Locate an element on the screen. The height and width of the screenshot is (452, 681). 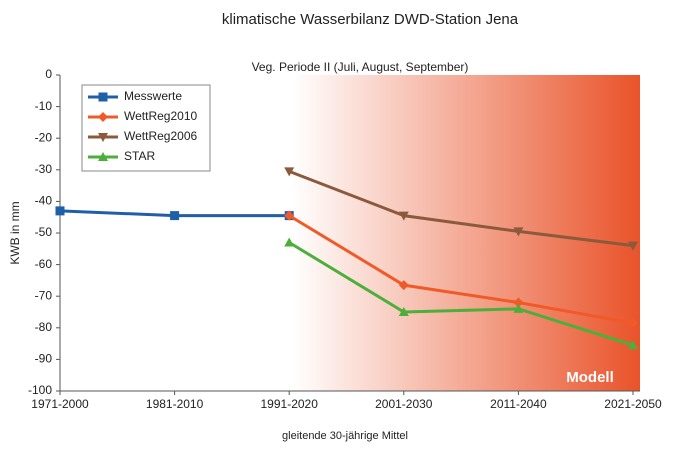
x-tick-label: 2011-2040 is located at coordinates (518, 404).